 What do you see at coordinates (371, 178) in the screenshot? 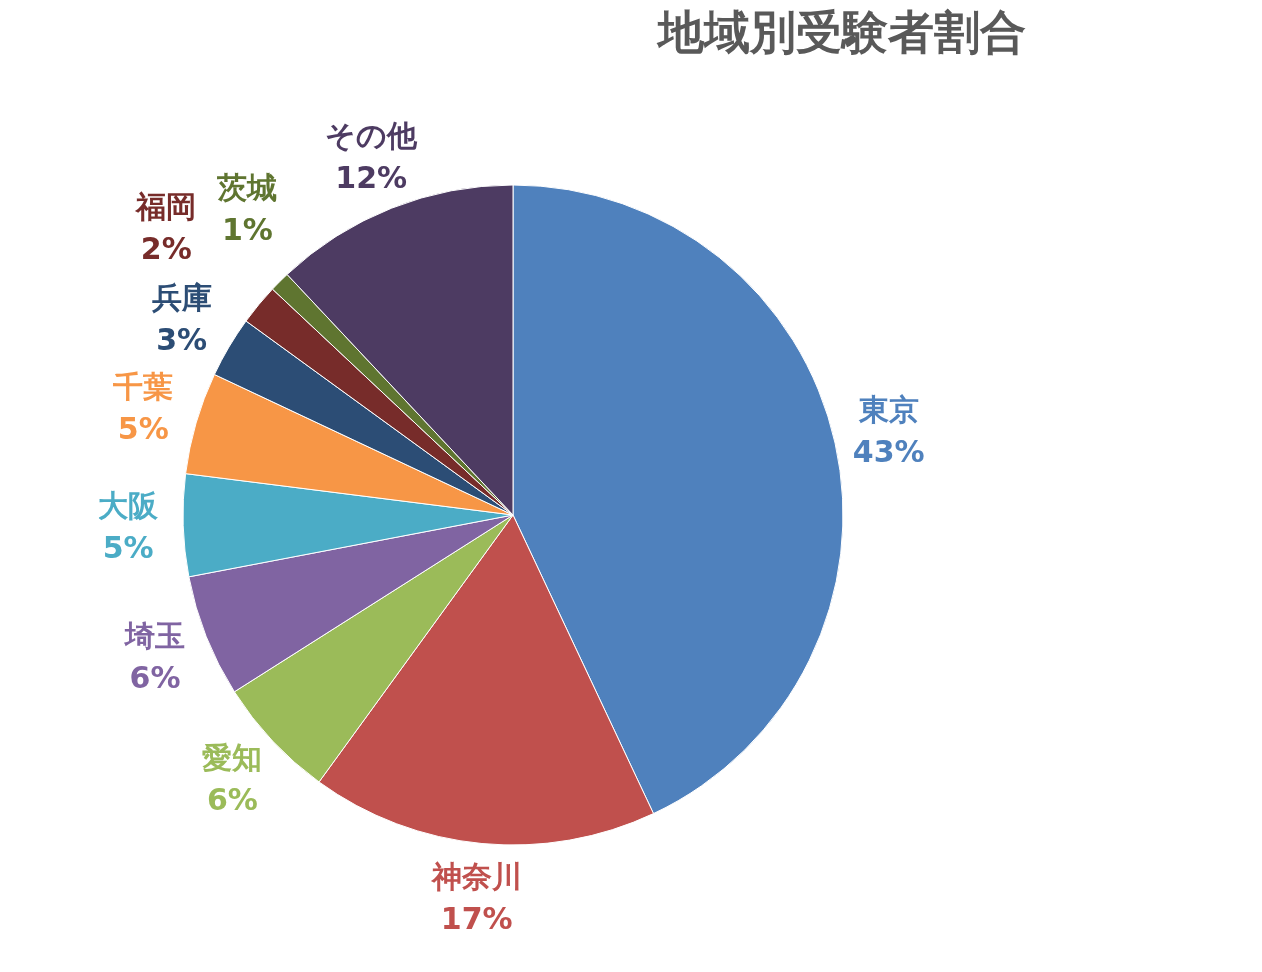
I see `data-label: 12%` at bounding box center [371, 178].